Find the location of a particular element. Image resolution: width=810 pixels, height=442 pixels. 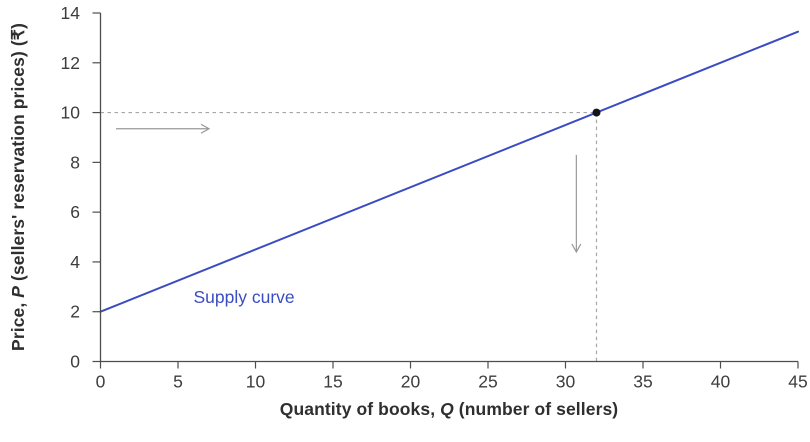

price-shift-right-arrow-head-icon is located at coordinates (205, 128).